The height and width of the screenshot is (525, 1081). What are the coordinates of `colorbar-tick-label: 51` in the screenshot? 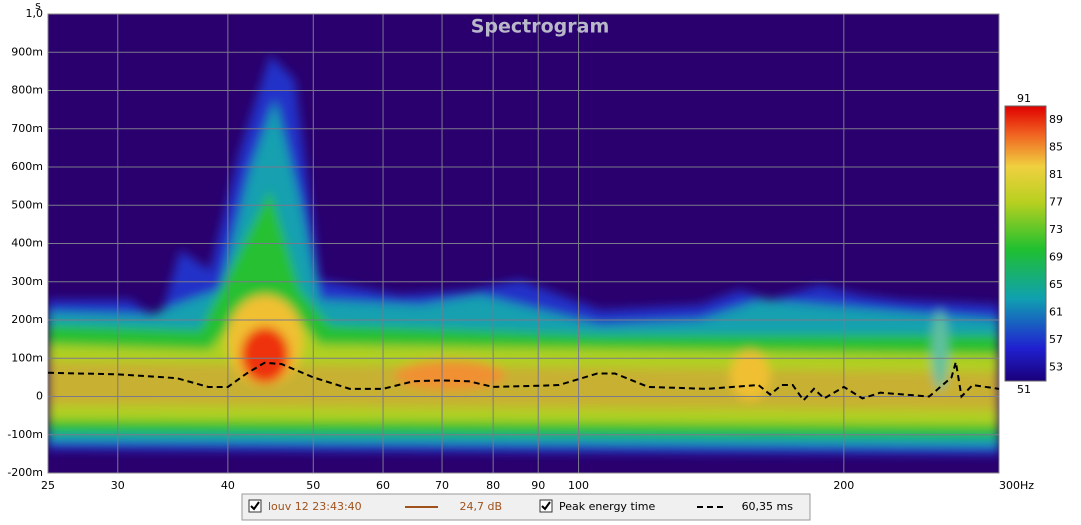 It's located at (1024, 389).